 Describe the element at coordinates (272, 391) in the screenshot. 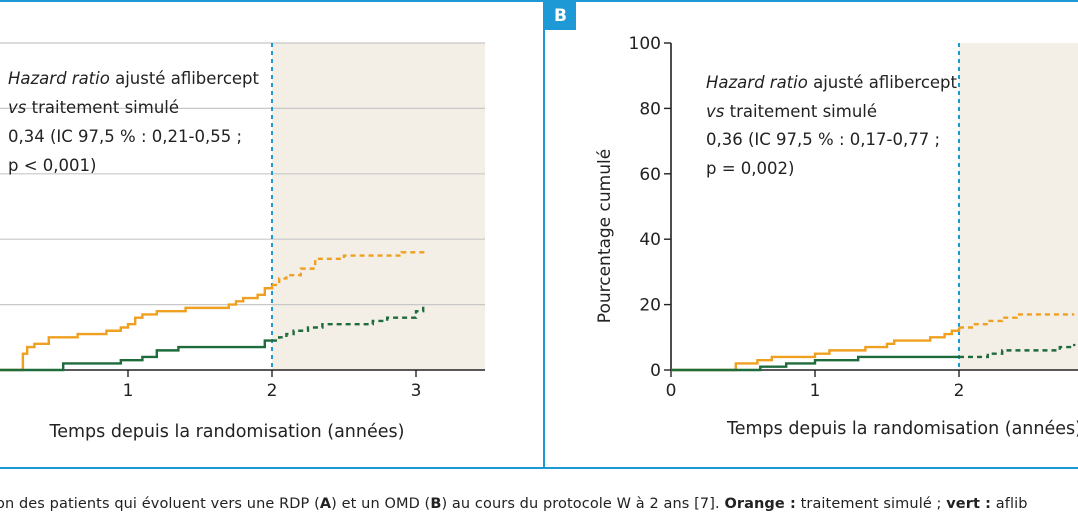

I see `panel-a-x-tick-label: 2` at that location.